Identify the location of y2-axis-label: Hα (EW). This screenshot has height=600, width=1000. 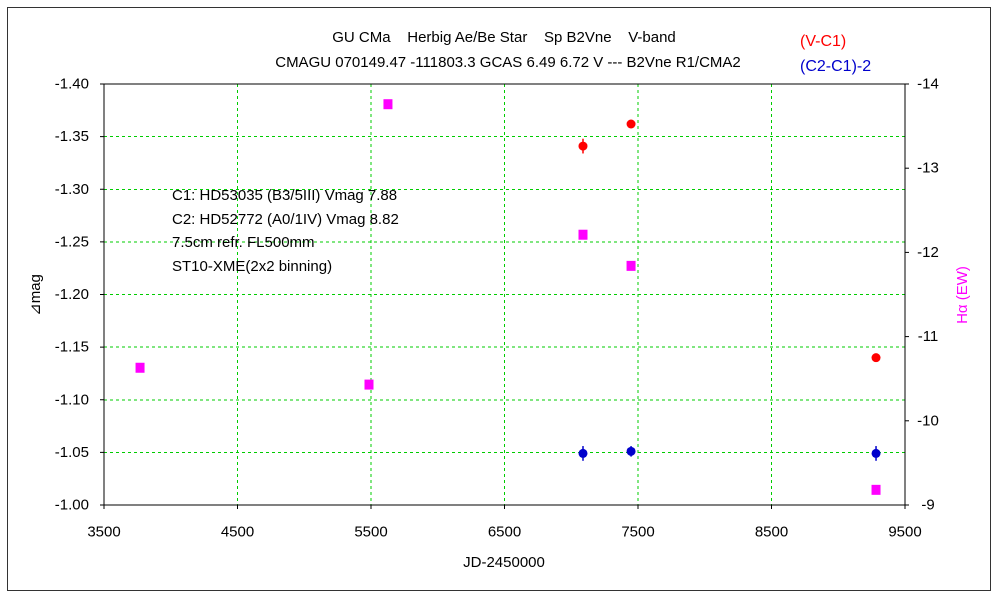
(962, 295).